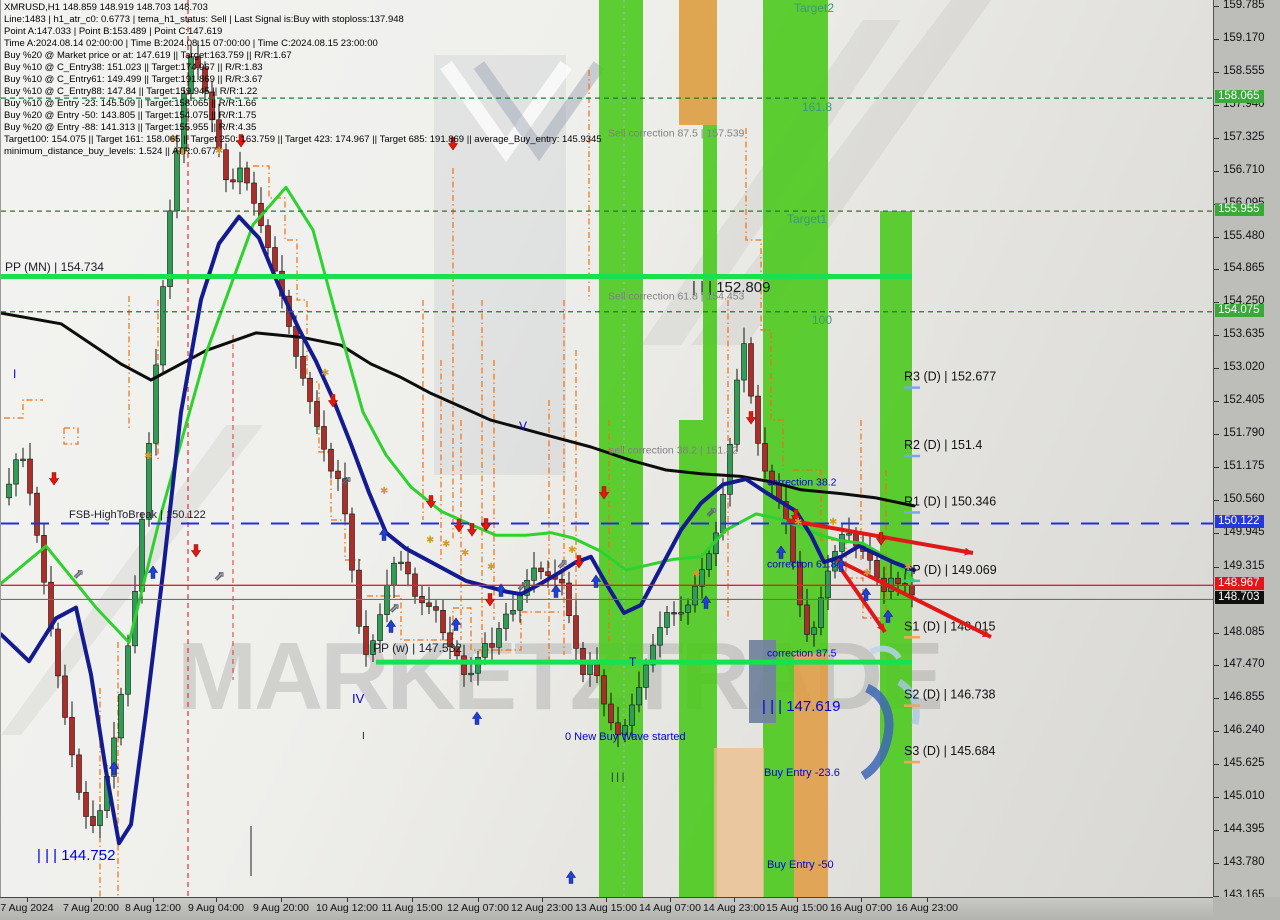  I want to click on price-tick-label: 153.635, so click(1244, 334).